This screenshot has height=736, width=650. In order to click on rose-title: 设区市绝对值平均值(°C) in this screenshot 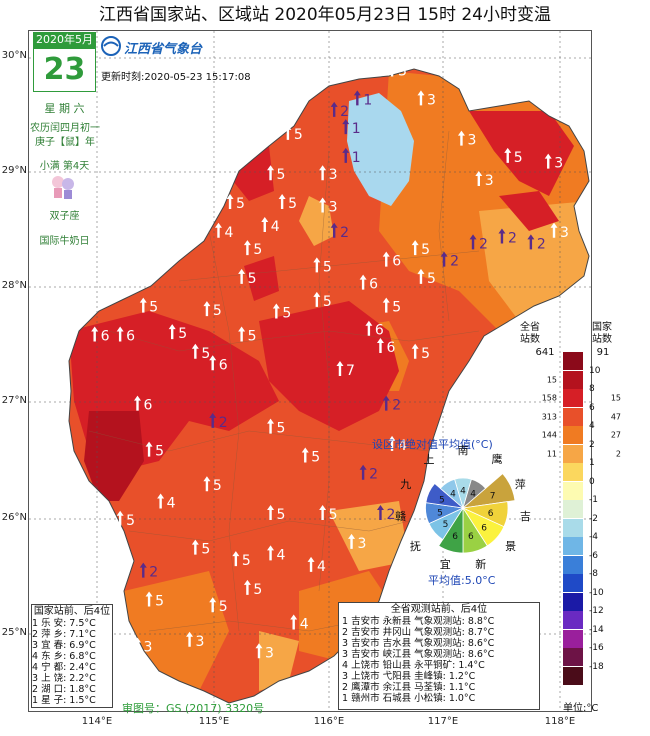, I will do `click(432, 444)`.